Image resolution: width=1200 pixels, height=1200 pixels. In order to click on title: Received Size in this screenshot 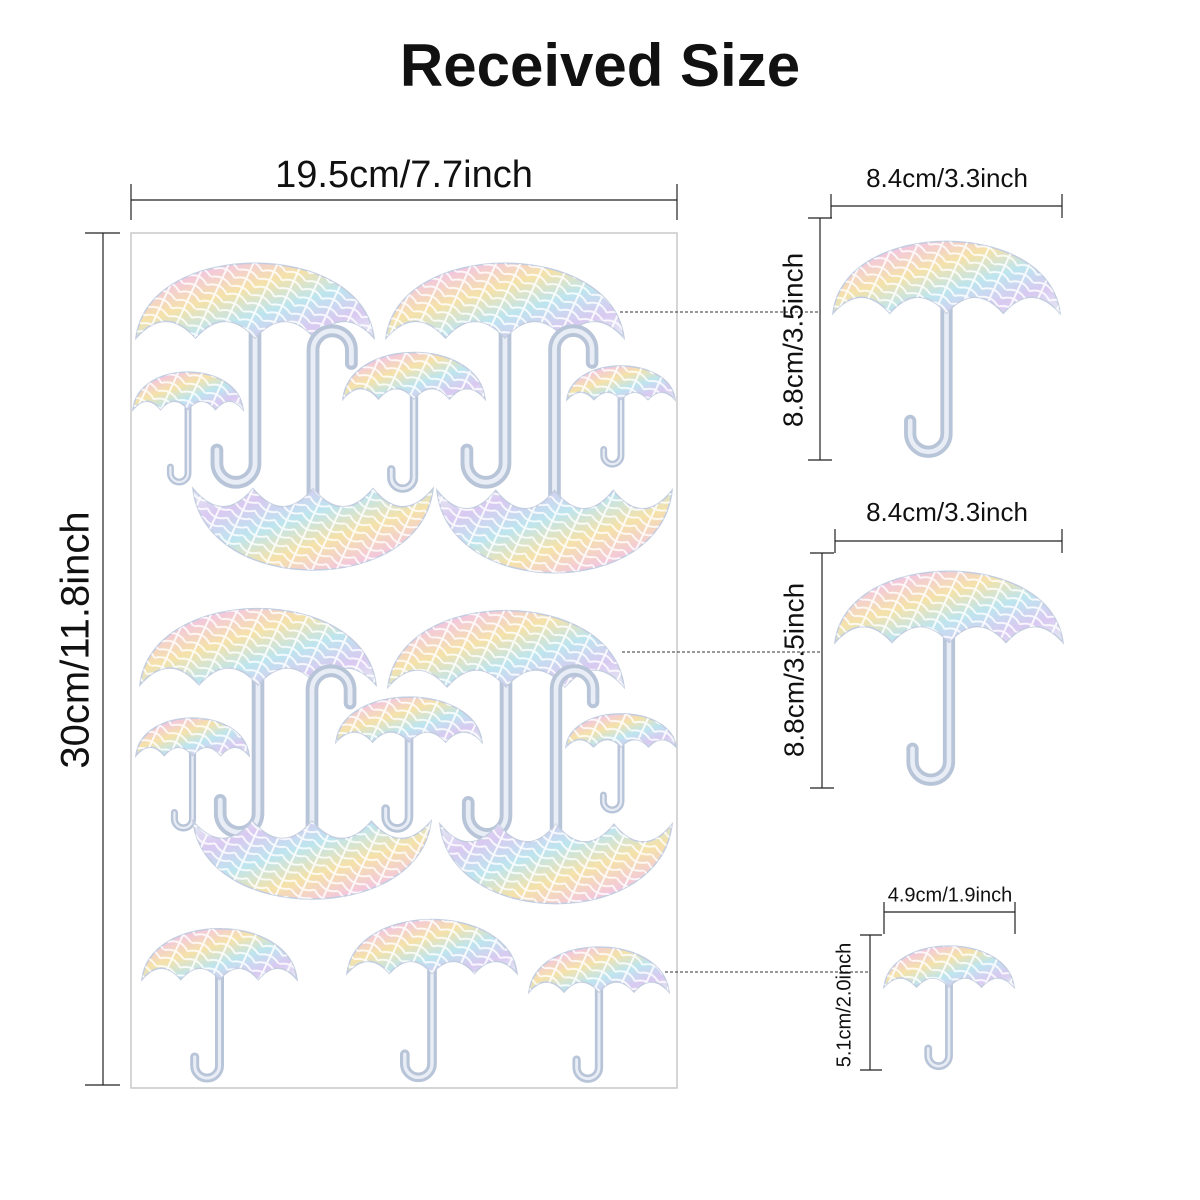, I will do `click(600, 65)`.